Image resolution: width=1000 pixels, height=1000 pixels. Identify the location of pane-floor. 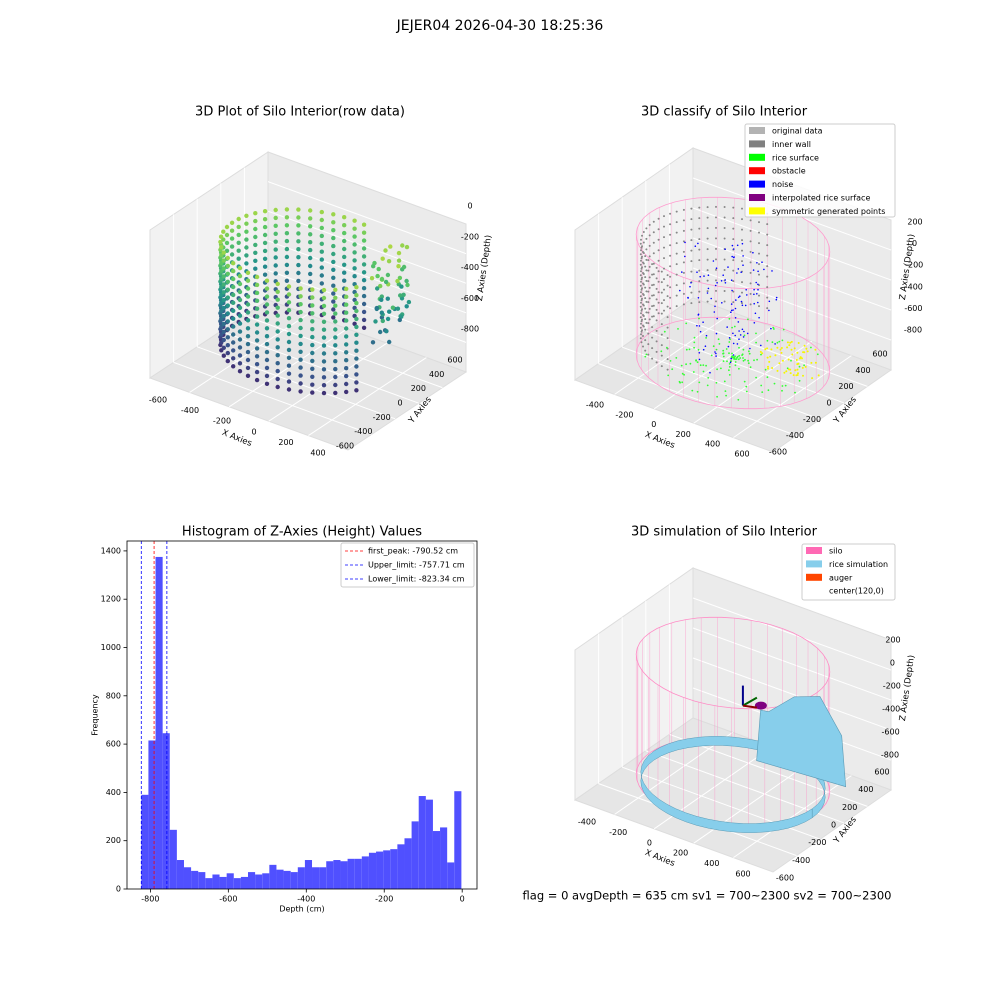
(733, 375).